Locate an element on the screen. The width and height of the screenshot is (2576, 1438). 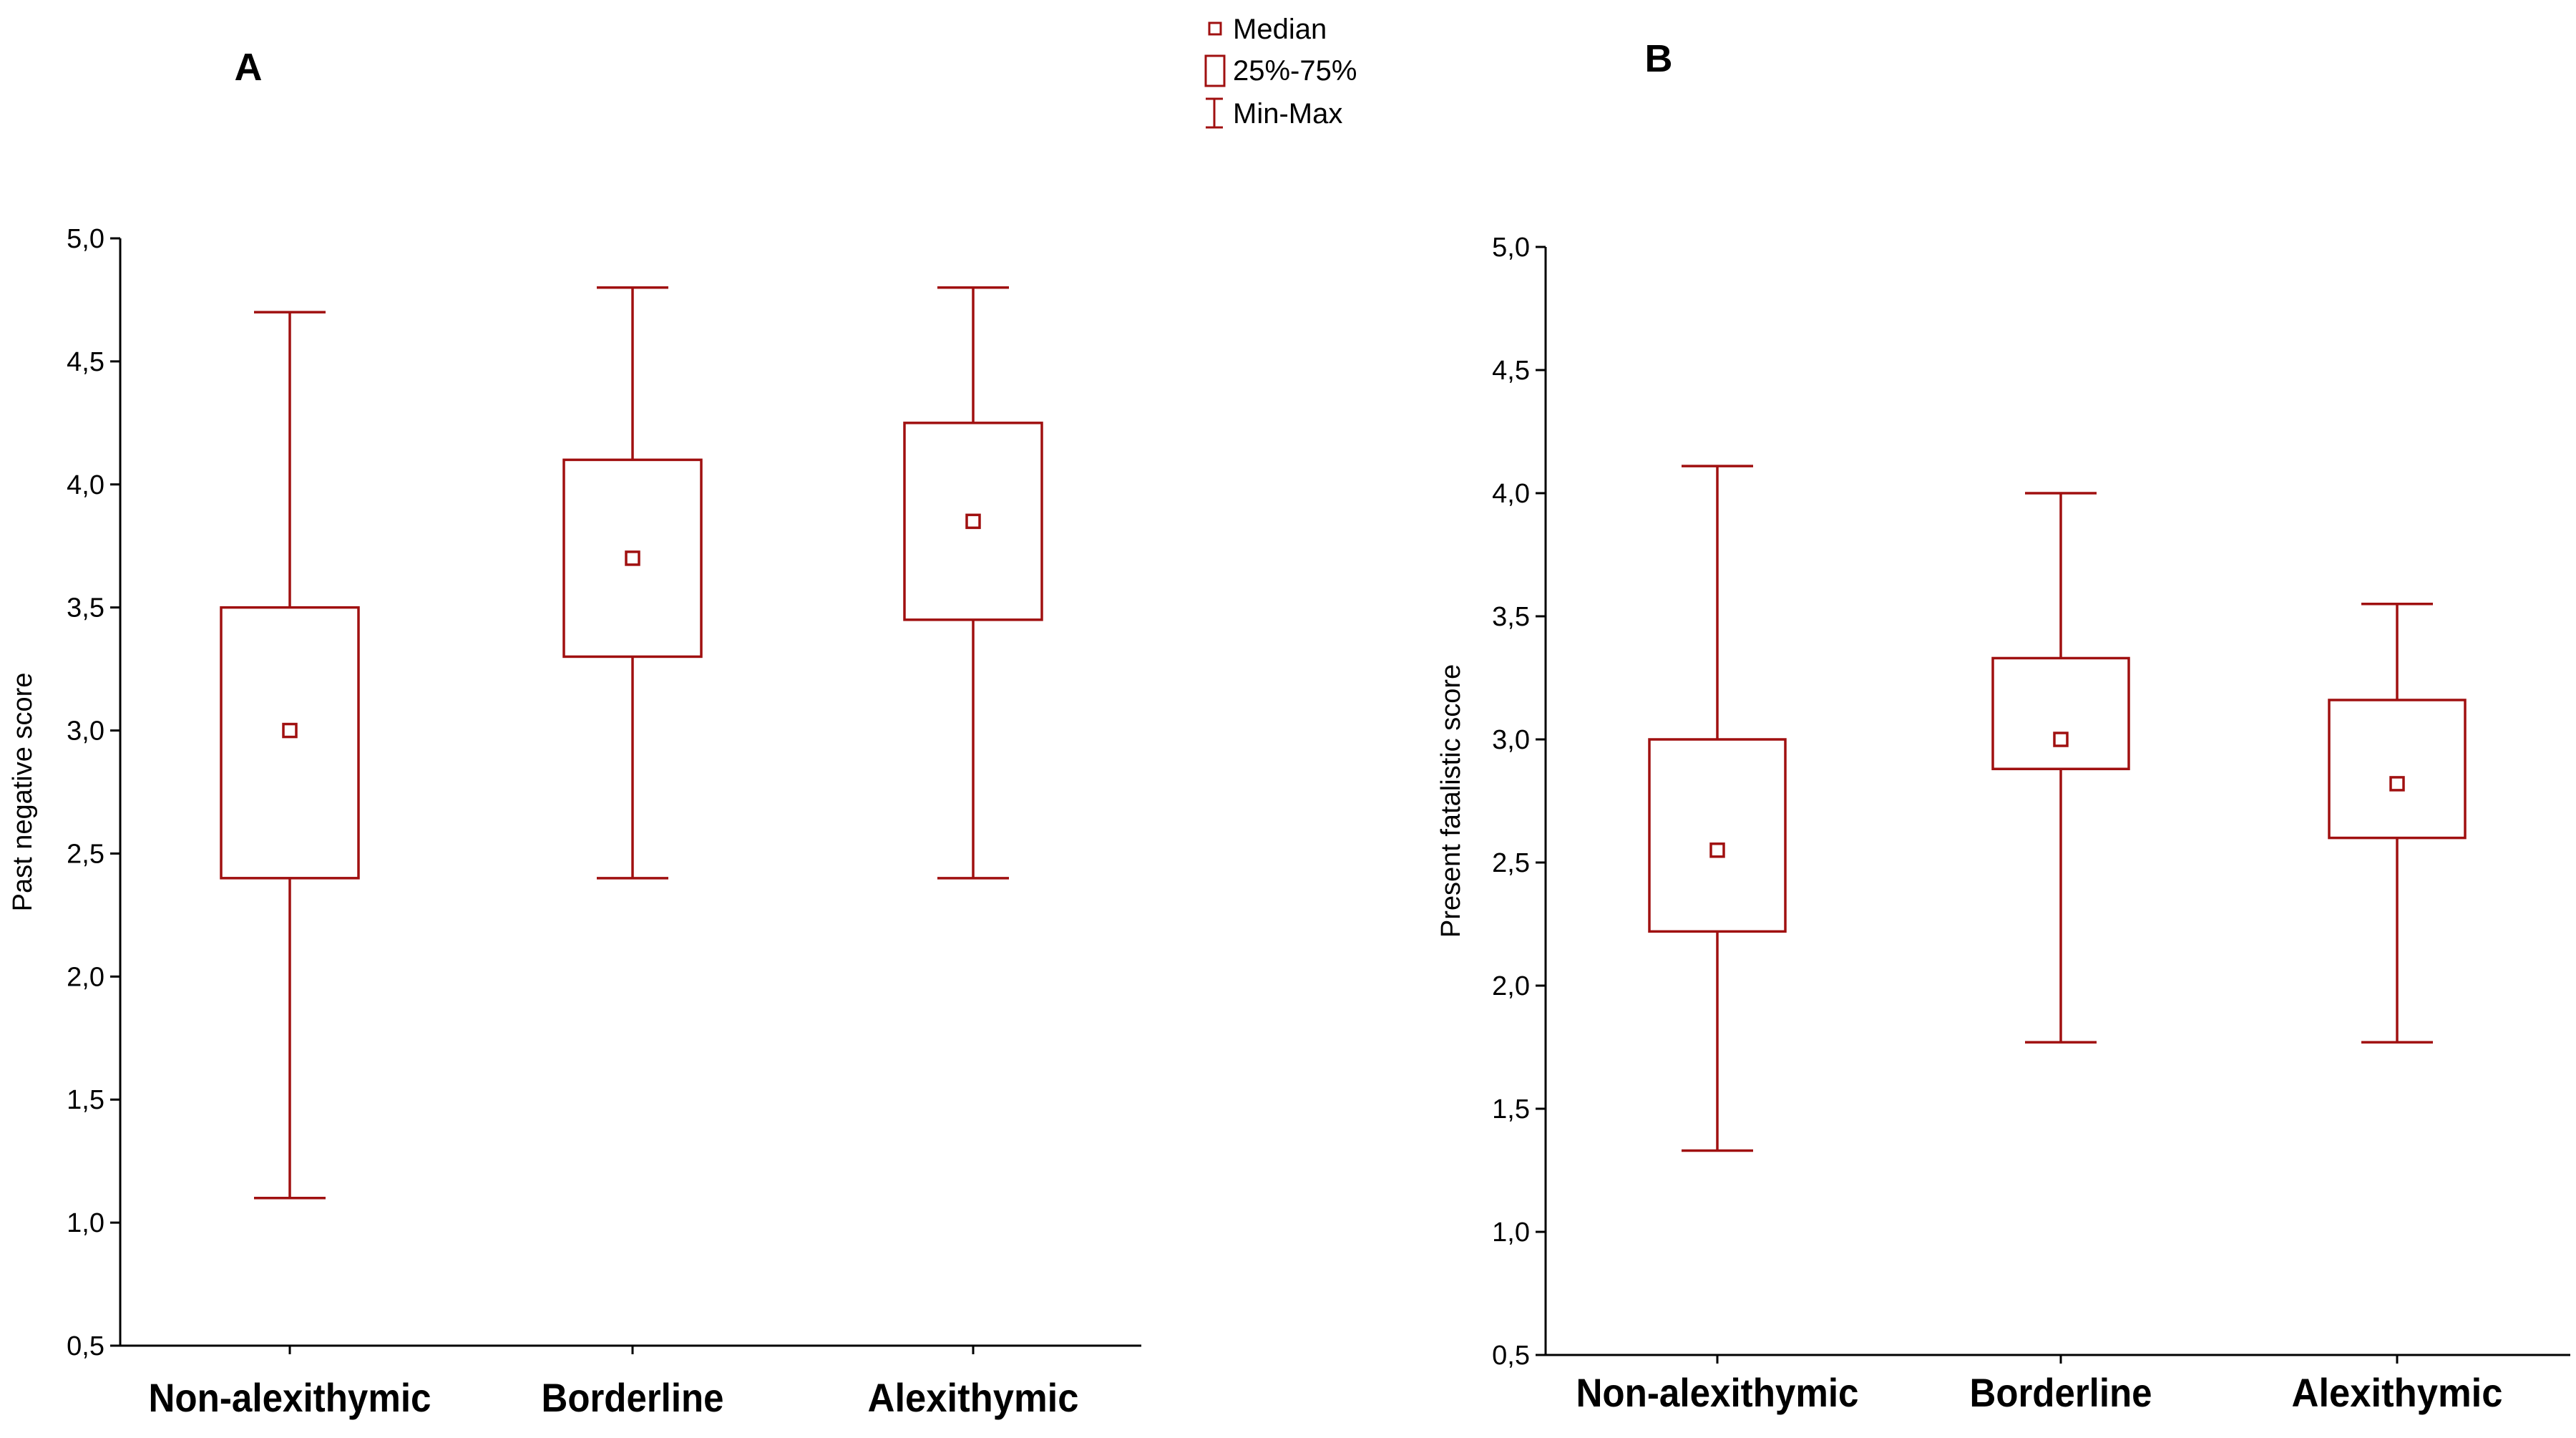
y-axis-title: Present fatalistic score is located at coordinates (1451, 801).